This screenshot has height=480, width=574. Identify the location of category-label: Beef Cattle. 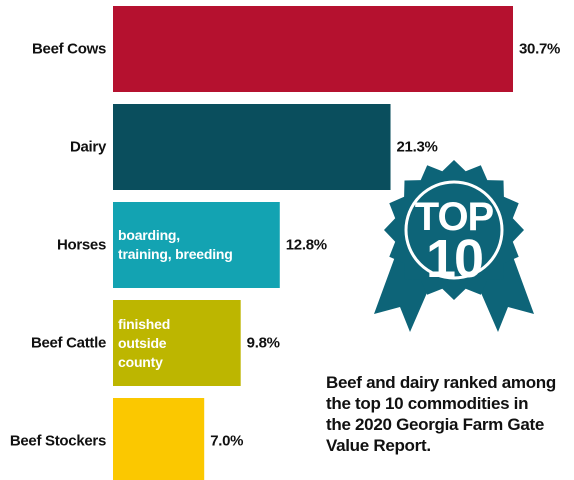
(68, 343).